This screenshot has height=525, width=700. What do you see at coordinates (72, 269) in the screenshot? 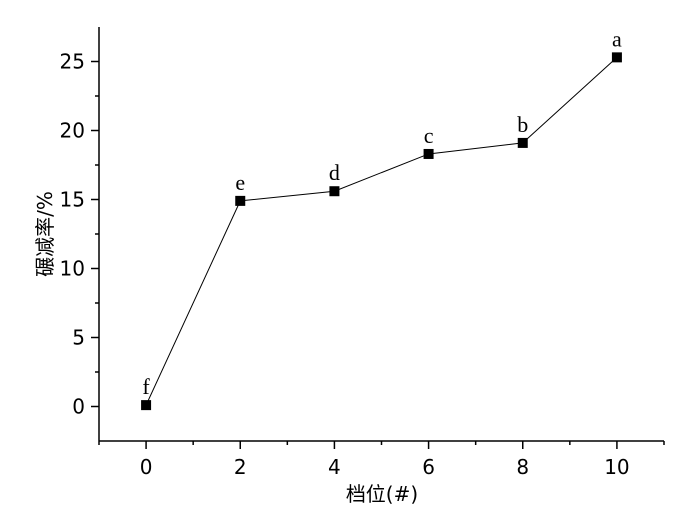
I see `y-tick-label: 10` at bounding box center [72, 269].